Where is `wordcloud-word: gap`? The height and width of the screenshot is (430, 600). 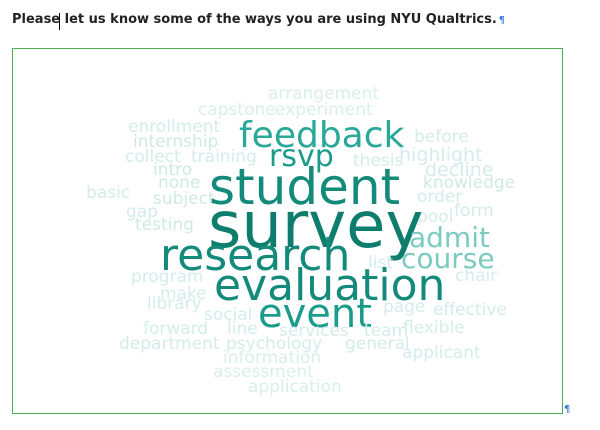
wordcloud-word: gap is located at coordinates (142, 212).